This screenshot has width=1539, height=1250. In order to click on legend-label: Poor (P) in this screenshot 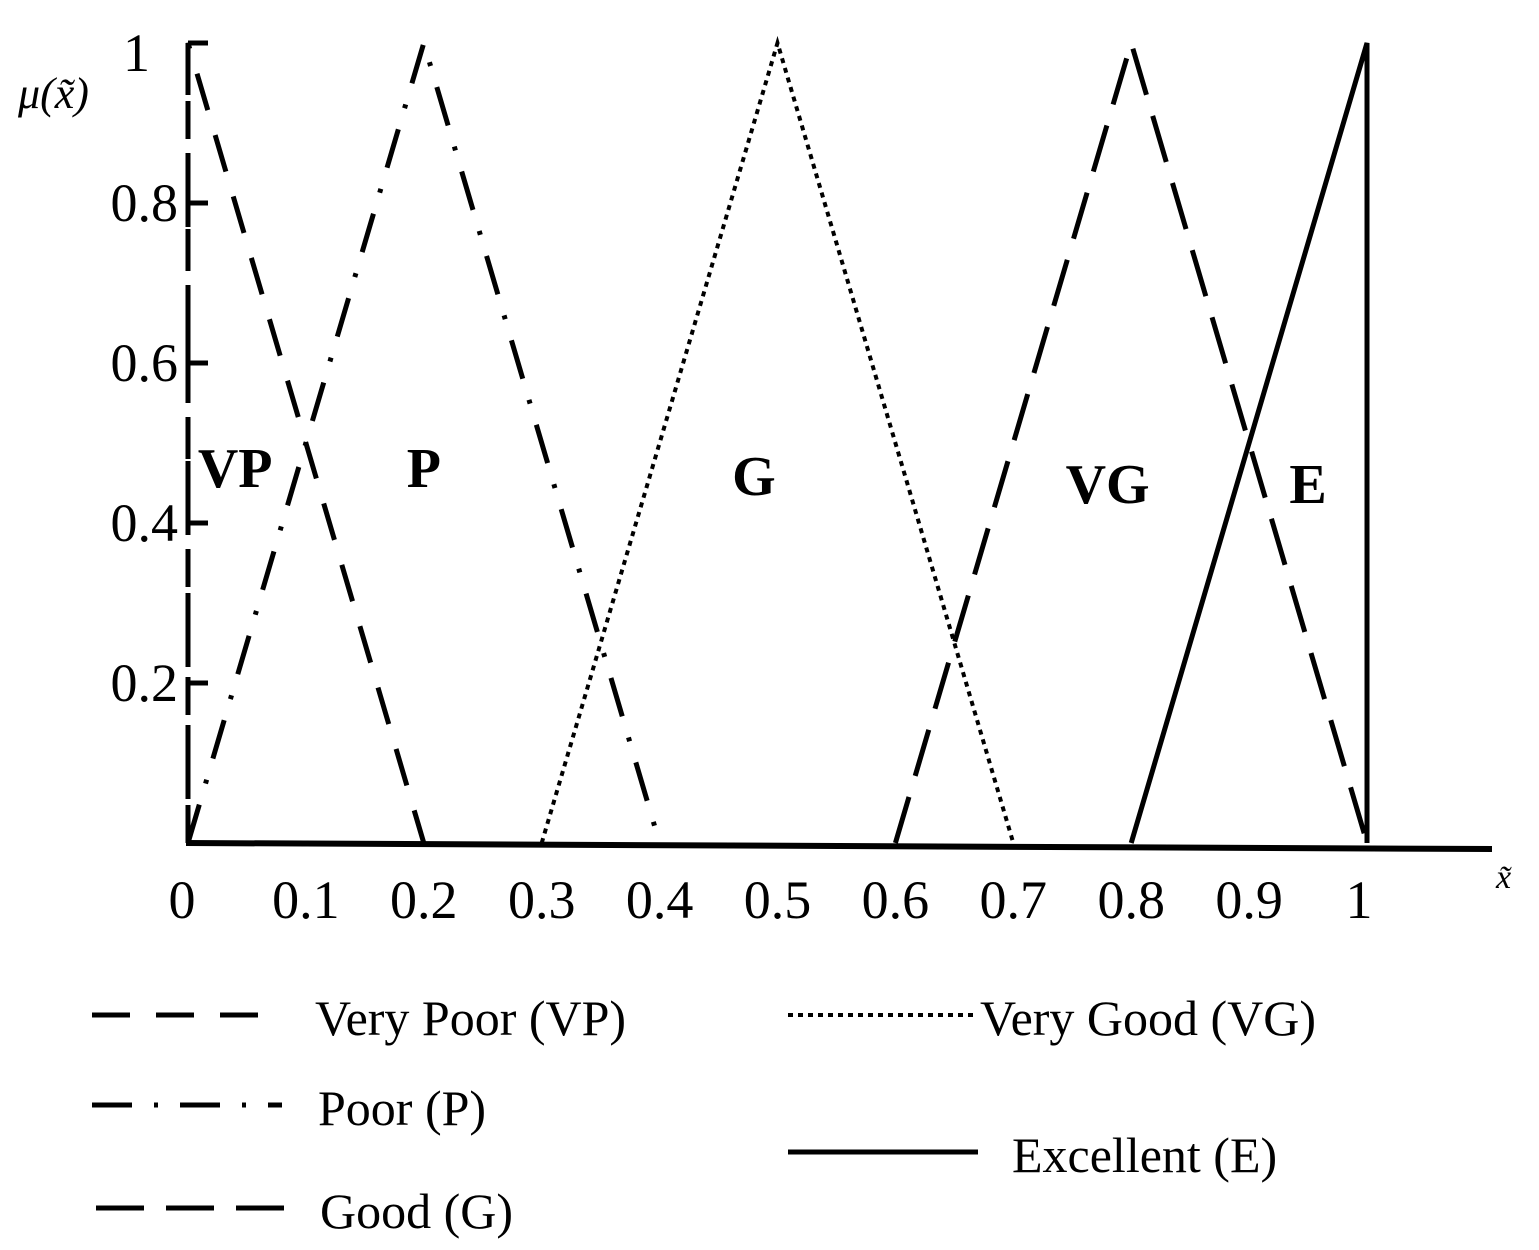, I will do `click(402, 1108)`.